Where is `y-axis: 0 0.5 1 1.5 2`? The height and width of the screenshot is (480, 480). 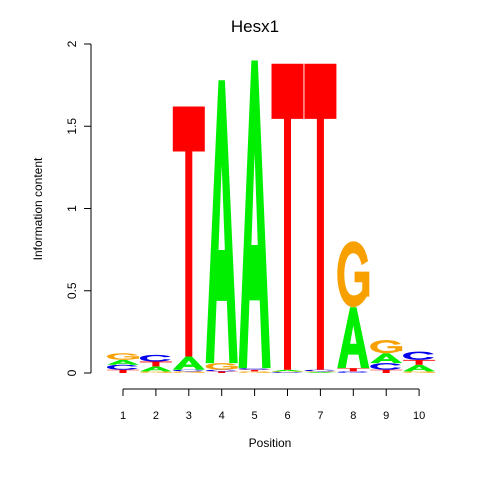
y-axis: 0 0.5 1 1.5 2 is located at coordinates (78, 208).